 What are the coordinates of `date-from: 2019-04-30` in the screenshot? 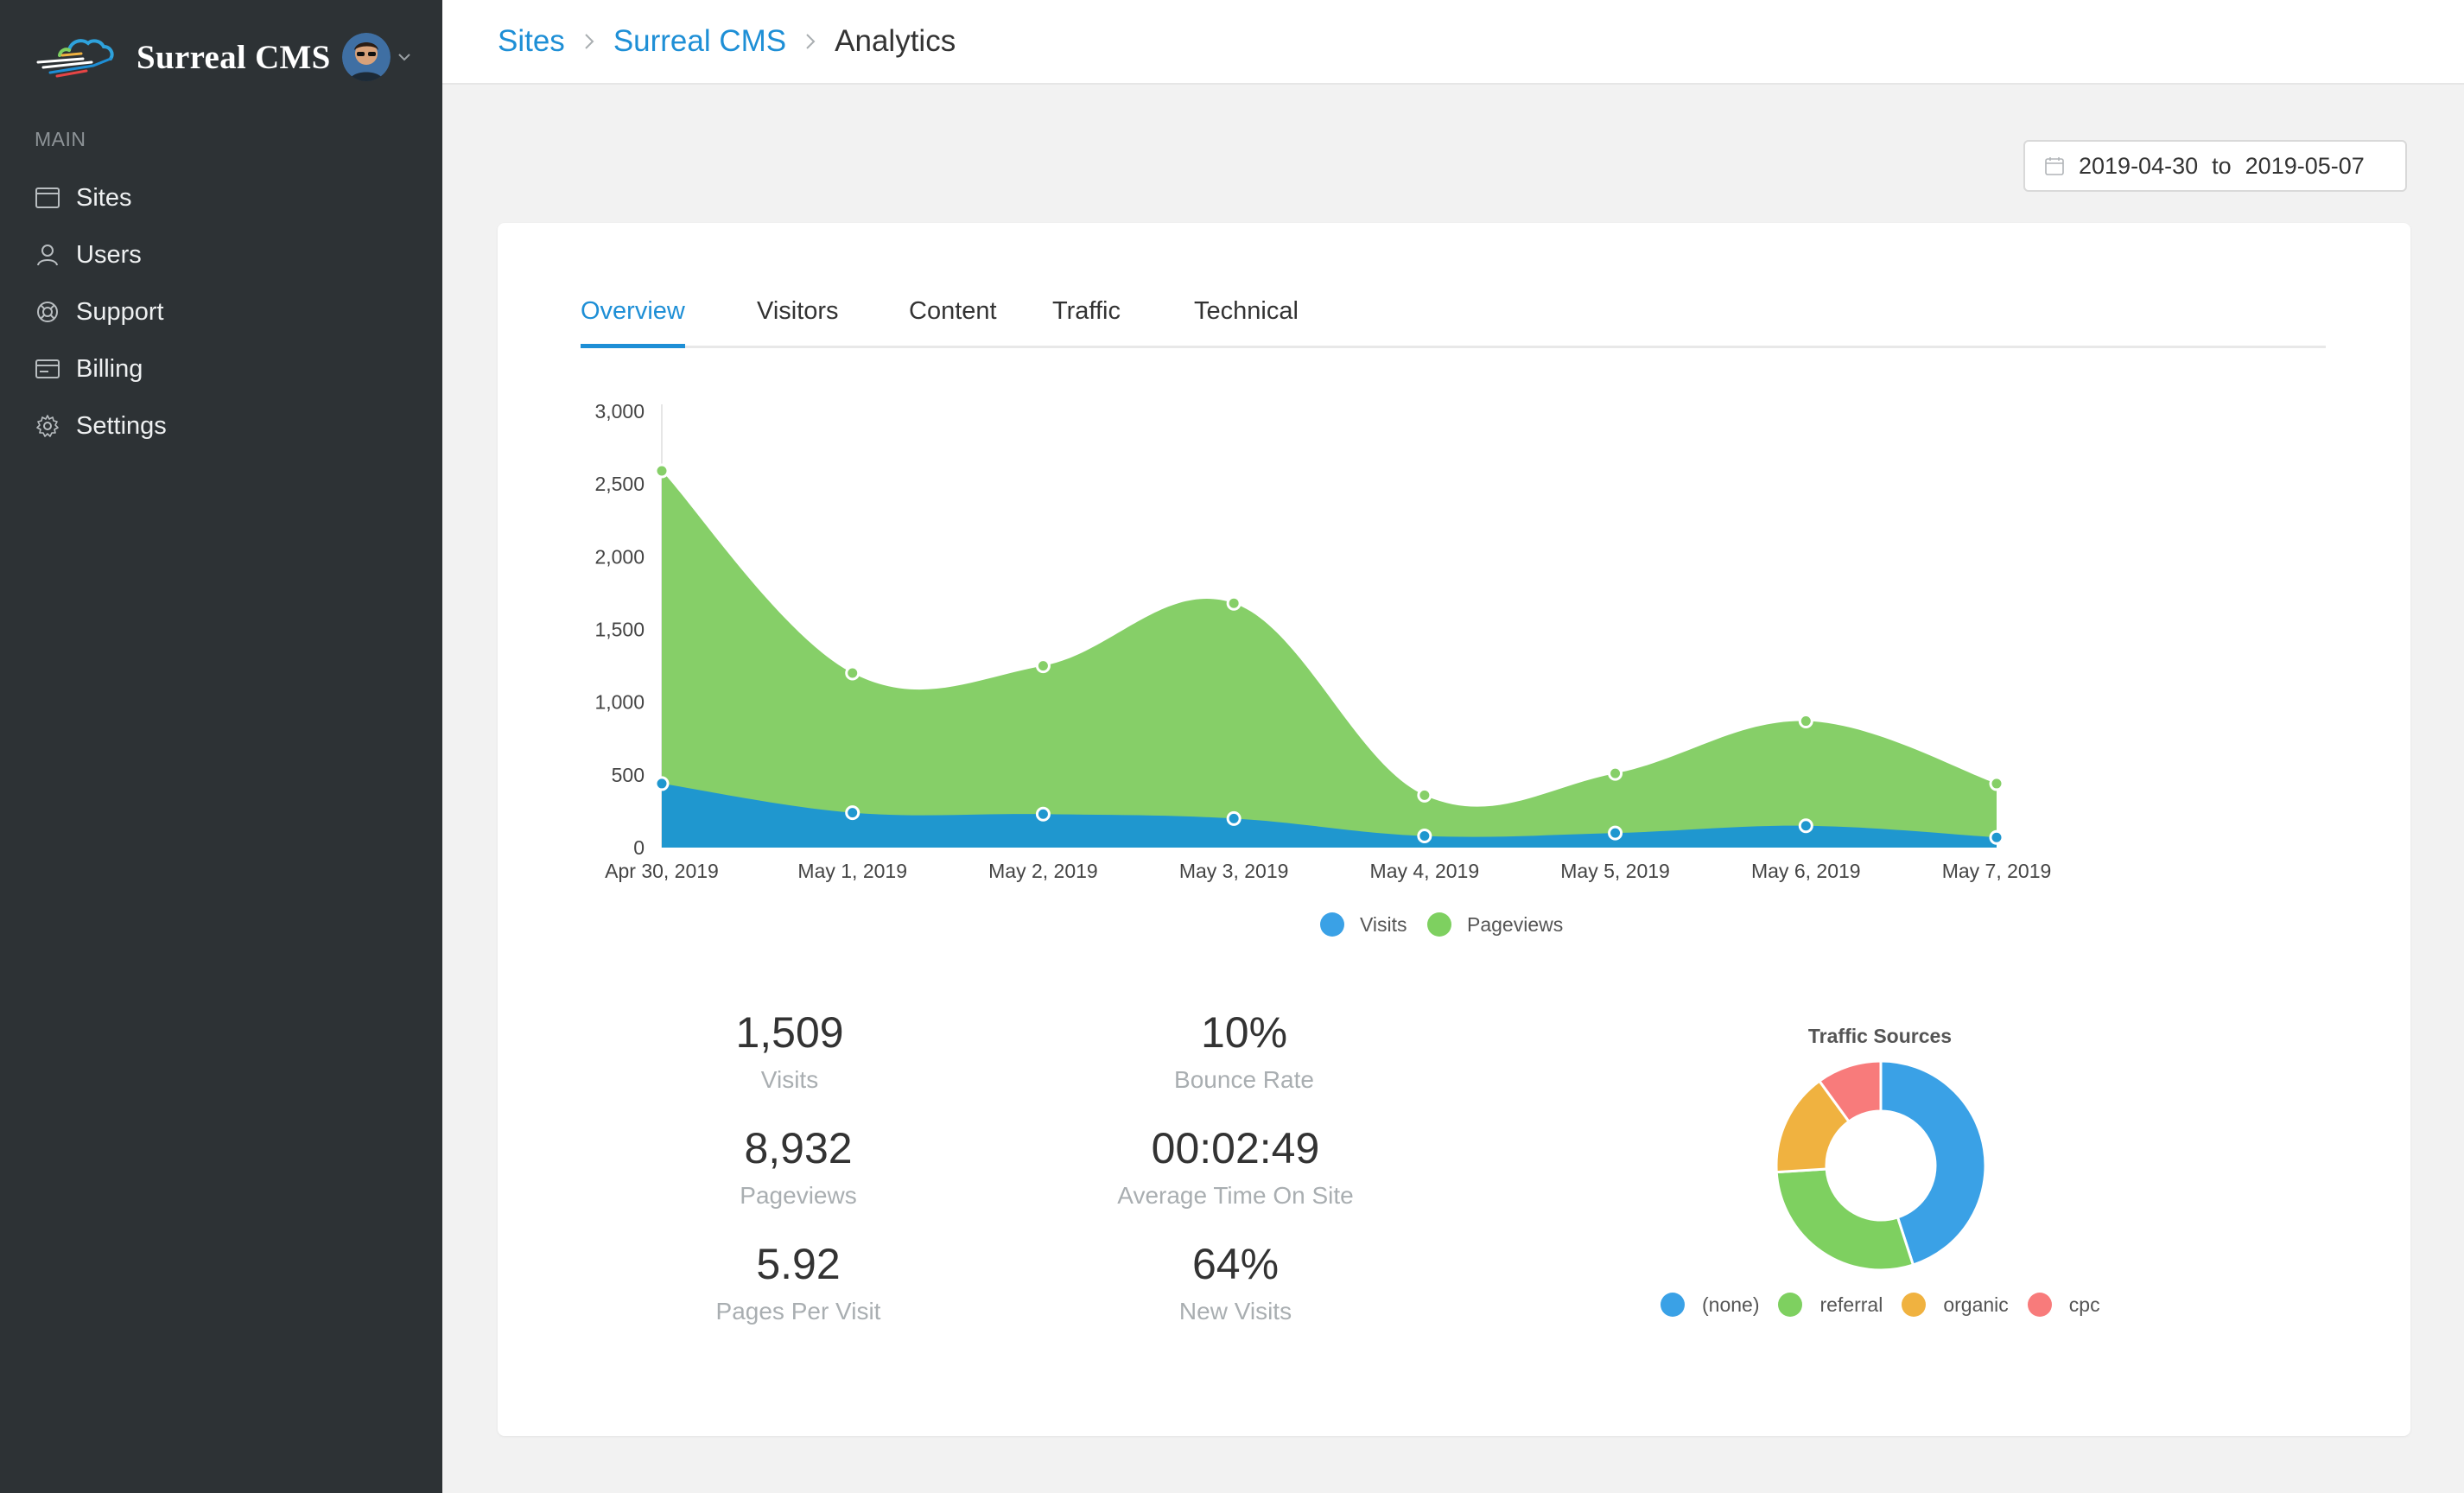 It's located at (2139, 165).